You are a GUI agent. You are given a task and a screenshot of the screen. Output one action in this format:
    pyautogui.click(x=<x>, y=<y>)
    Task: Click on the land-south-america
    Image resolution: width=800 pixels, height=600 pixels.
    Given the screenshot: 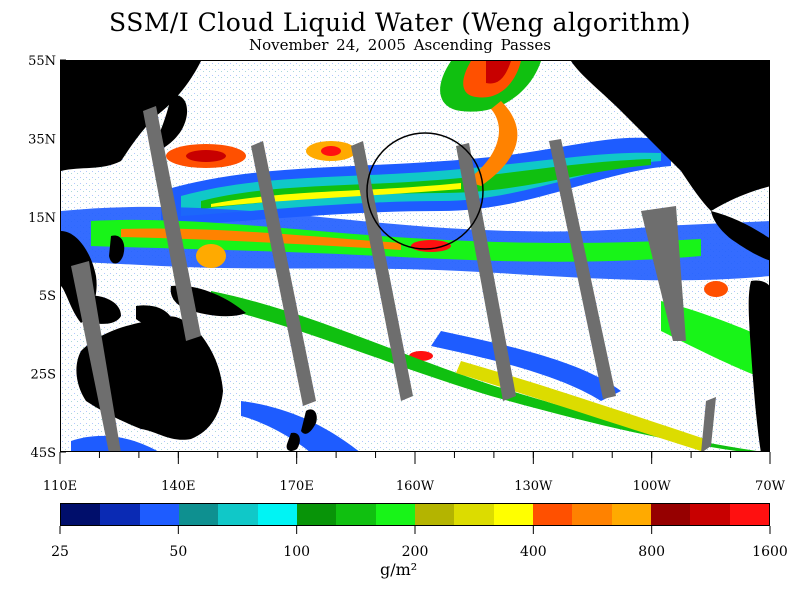 What is the action you would take?
    pyautogui.click(x=758, y=365)
    